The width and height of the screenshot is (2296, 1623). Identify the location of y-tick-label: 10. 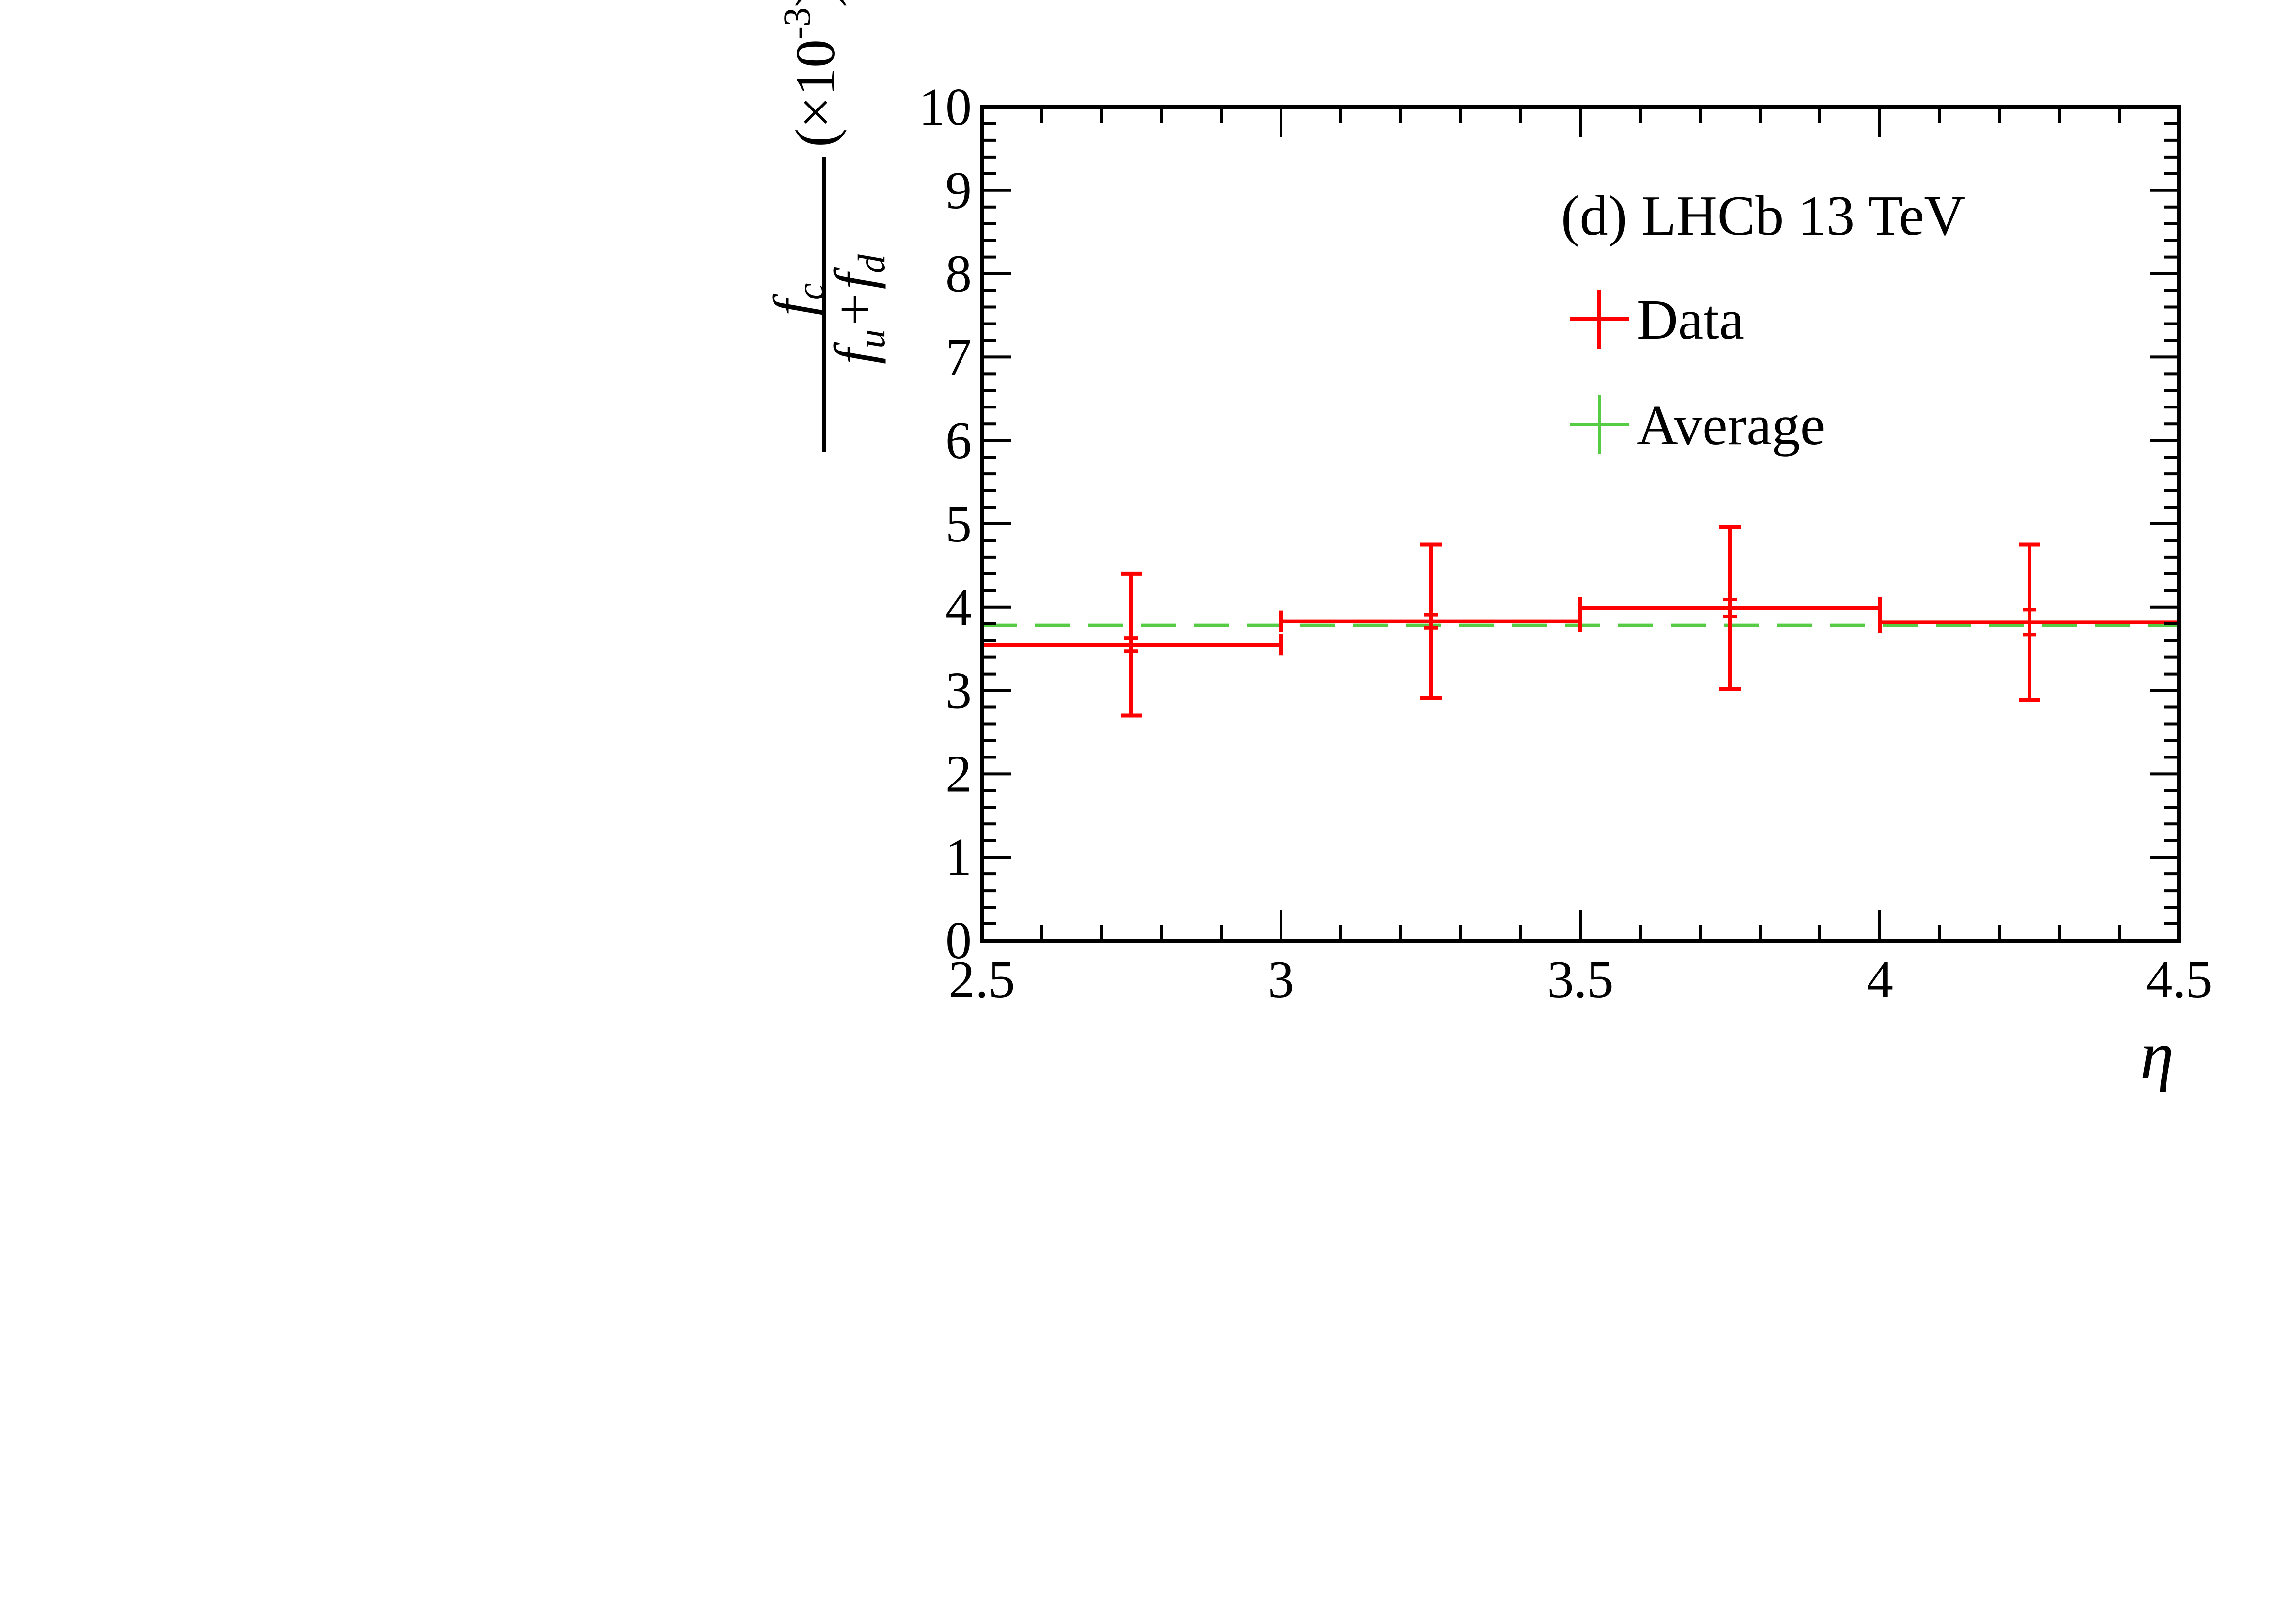
(945, 107).